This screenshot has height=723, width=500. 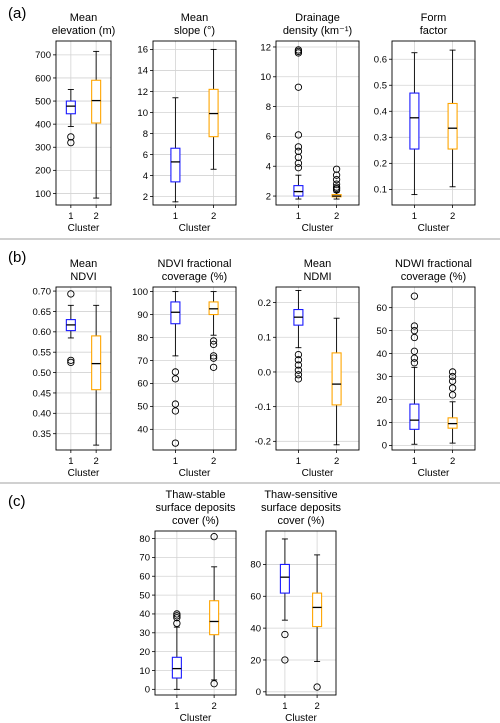 What do you see at coordinates (42, 414) in the screenshot?
I see `y-tick-label: 0.40` at bounding box center [42, 414].